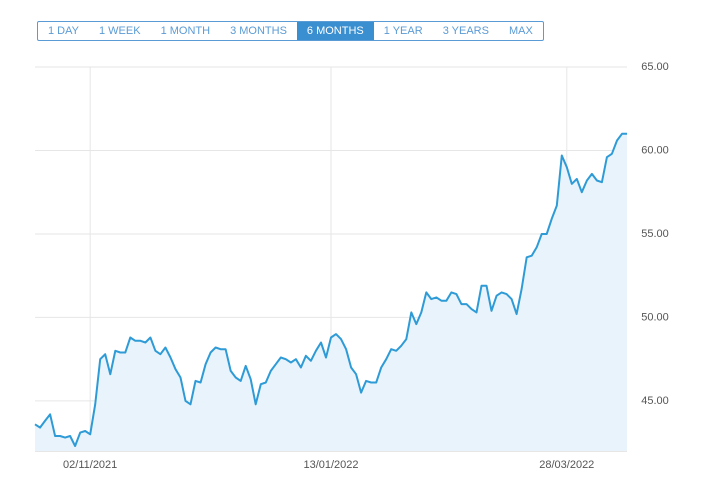 The height and width of the screenshot is (477, 706). Describe the element at coordinates (655, 317) in the screenshot. I see `y-tick-label: 50.00` at that location.